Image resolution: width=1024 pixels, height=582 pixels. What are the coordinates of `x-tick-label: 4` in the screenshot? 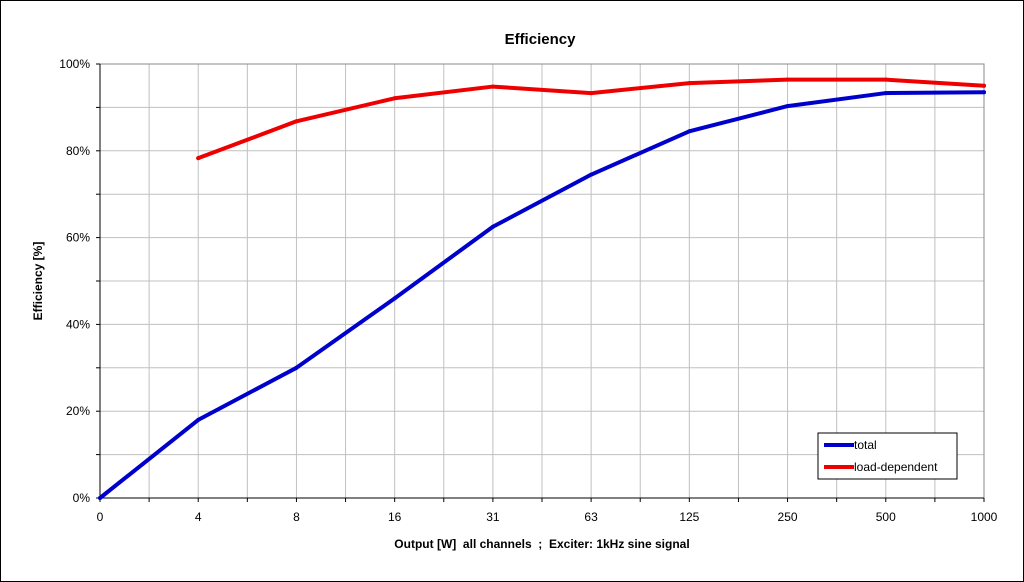 It's located at (198, 517).